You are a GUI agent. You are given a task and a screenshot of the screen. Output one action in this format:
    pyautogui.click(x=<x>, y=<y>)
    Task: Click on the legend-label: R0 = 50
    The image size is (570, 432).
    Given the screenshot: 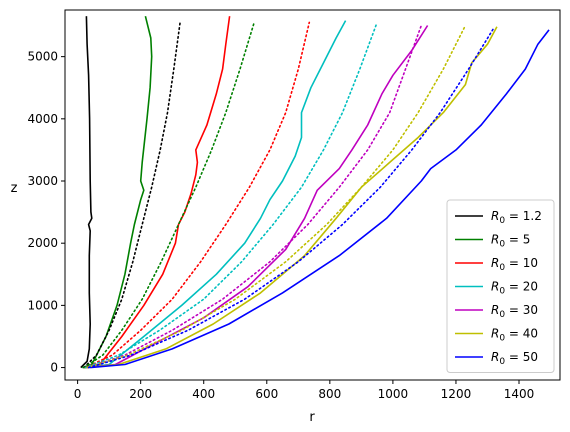 What is the action you would take?
    pyautogui.click(x=514, y=358)
    